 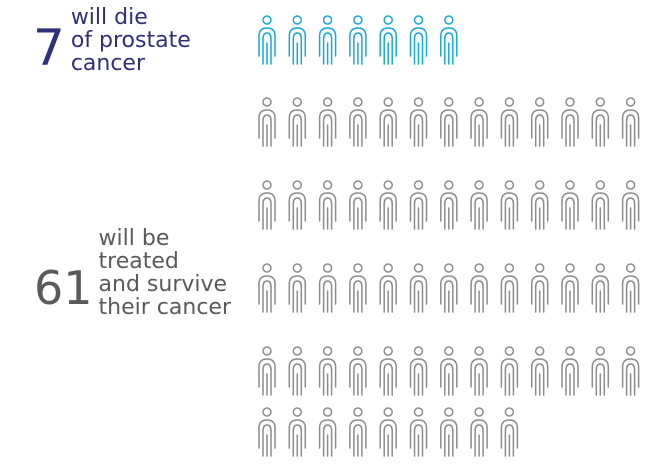 I want to click on survived-description-line: treated, so click(x=138, y=261).